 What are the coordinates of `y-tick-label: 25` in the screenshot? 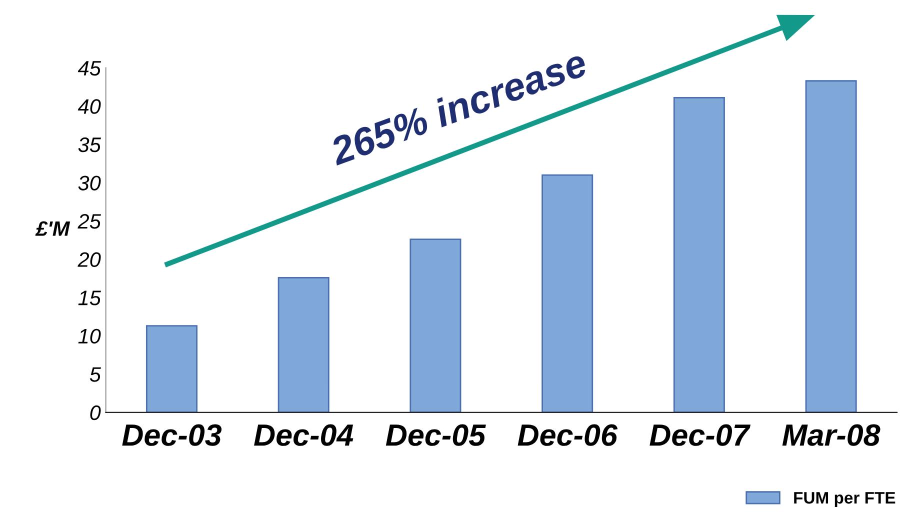 It's located at (89, 221).